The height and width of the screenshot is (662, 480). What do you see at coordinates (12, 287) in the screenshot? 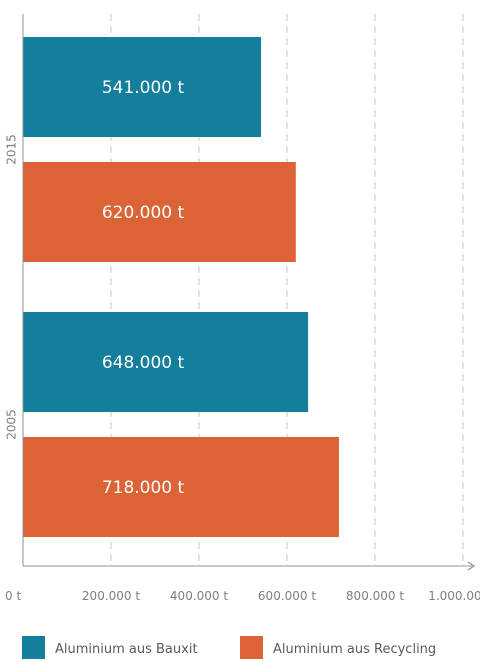
I see `category-labels: 2015 2005` at bounding box center [12, 287].